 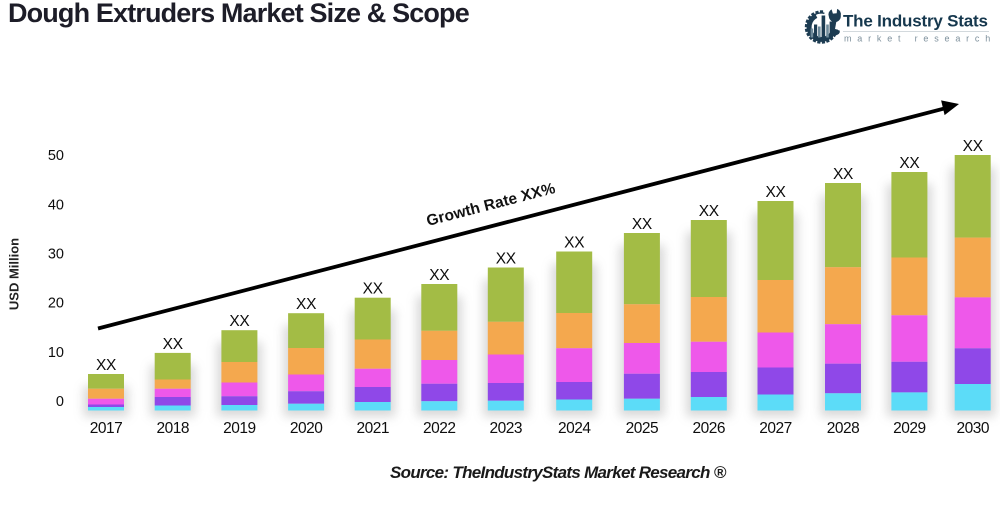 What do you see at coordinates (775, 428) in the screenshot?
I see `svg-text: 2027` at bounding box center [775, 428].